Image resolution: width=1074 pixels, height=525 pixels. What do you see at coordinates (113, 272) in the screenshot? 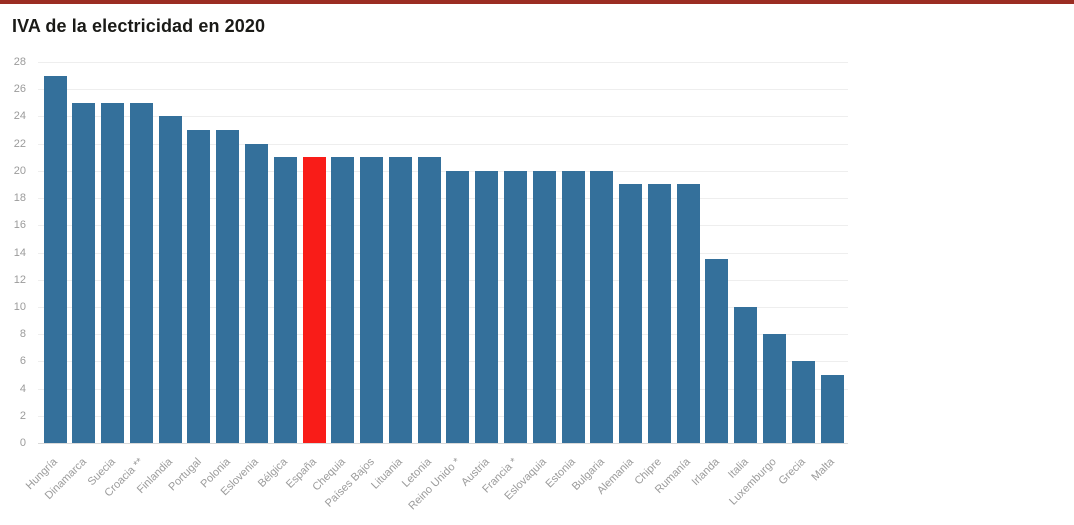
I see `bar-suecia` at bounding box center [113, 272].